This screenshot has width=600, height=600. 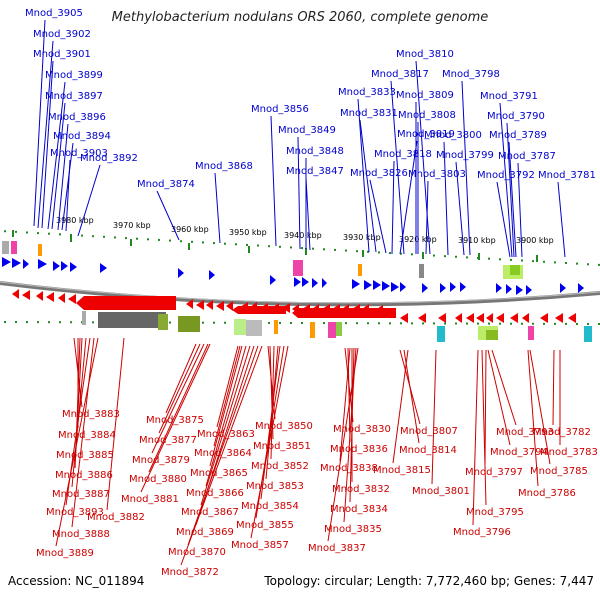 I want to click on reverse-gene-label: Mnod_3884, so click(x=87, y=435).